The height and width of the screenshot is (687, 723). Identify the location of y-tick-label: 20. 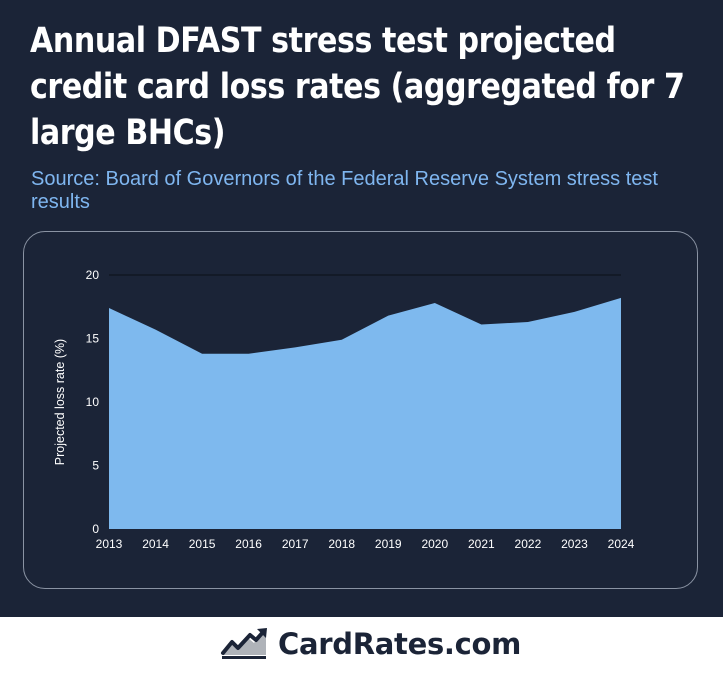
(93, 275).